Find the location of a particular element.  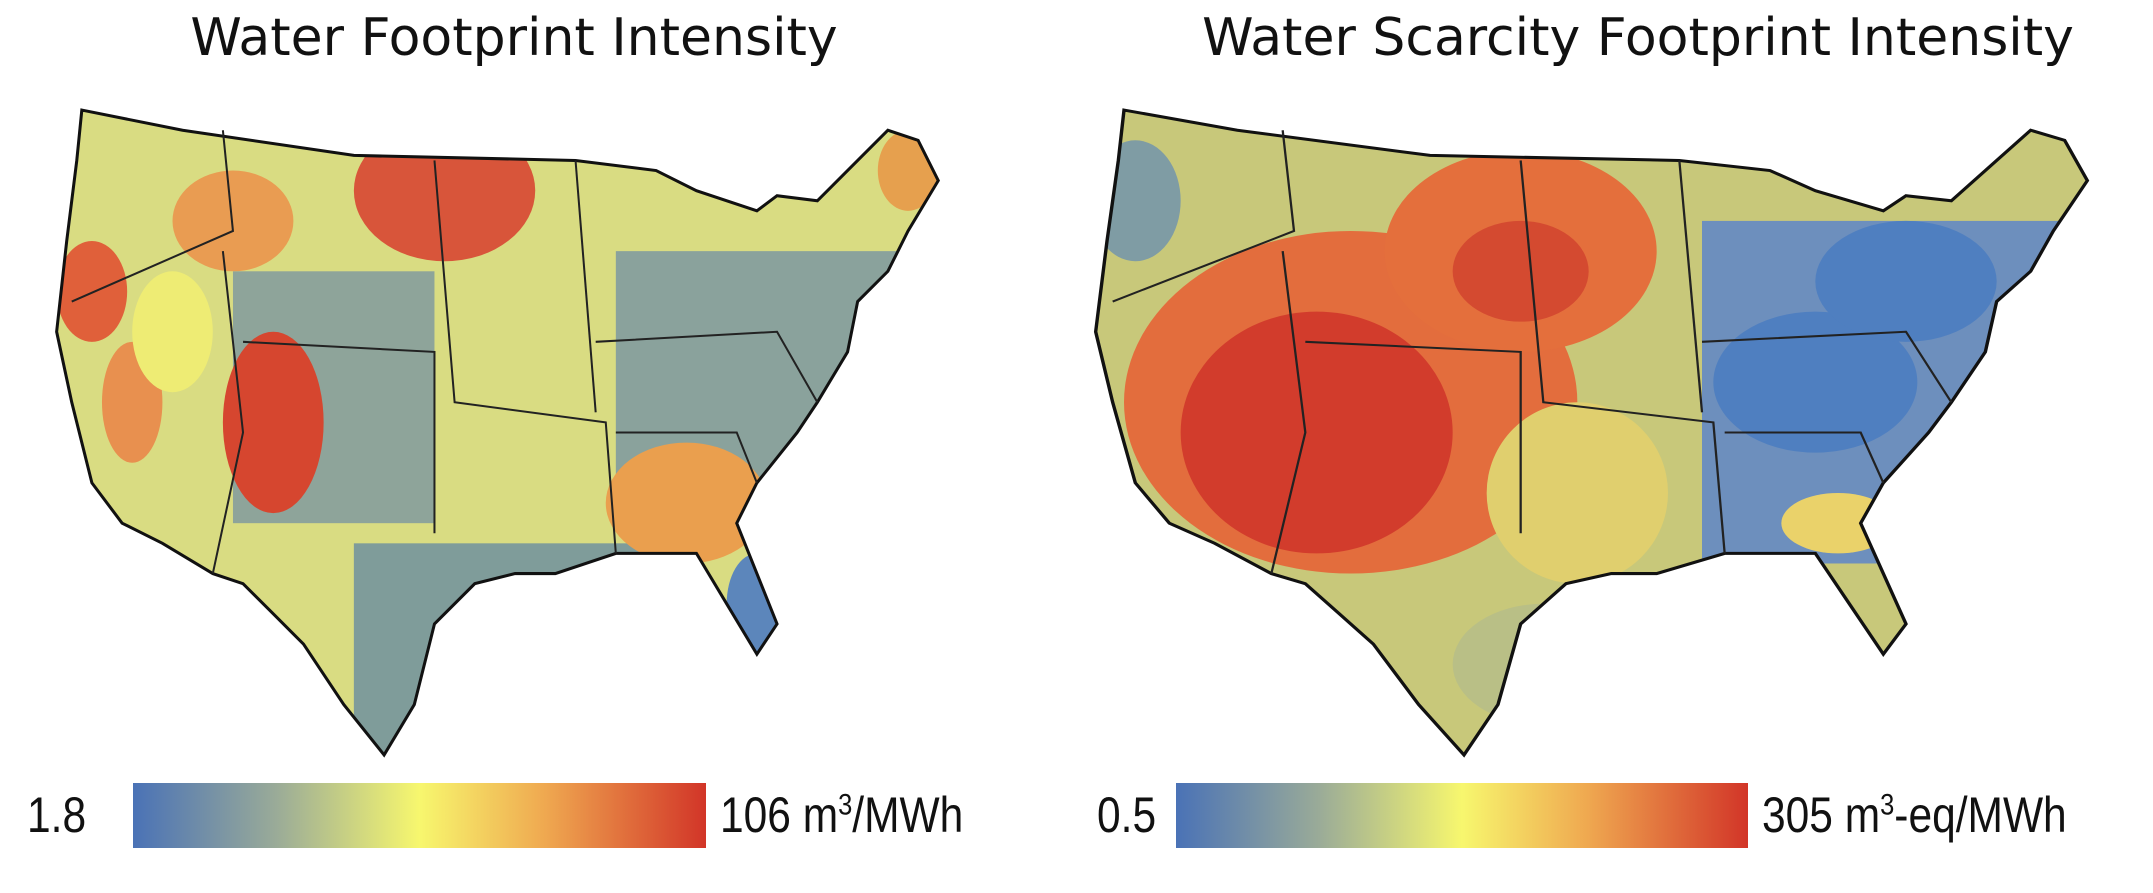

left-map-title: Water Footprint Intensity is located at coordinates (514, 38).